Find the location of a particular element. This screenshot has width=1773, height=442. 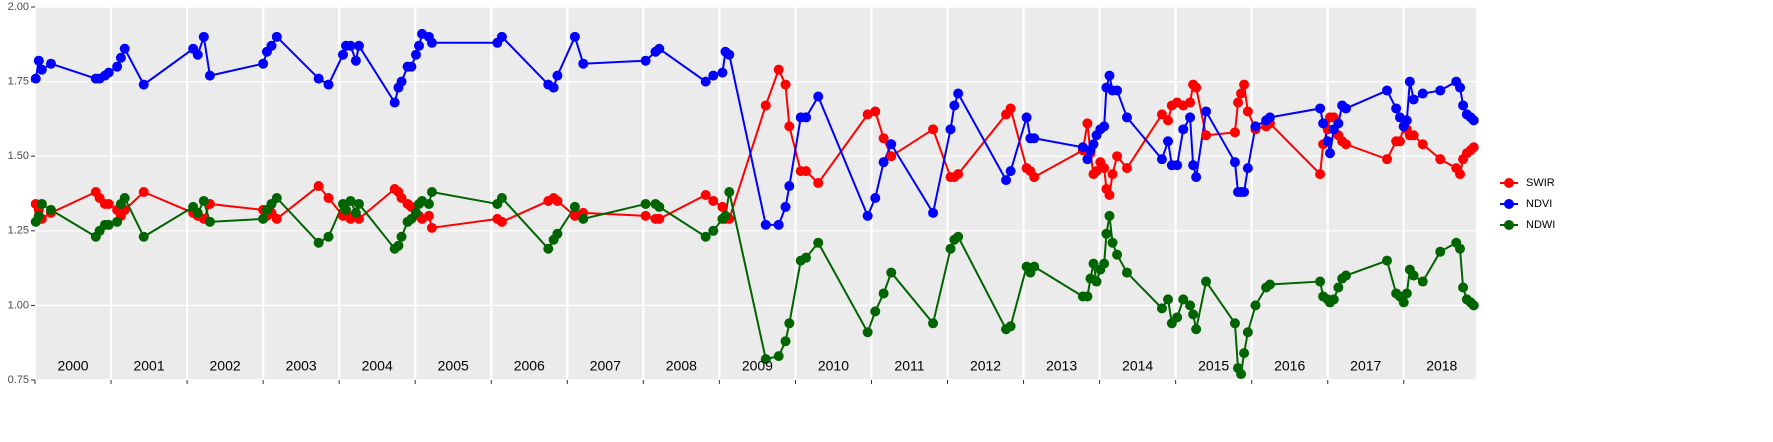

y-tick-label: 1.00 is located at coordinates (18, 305).